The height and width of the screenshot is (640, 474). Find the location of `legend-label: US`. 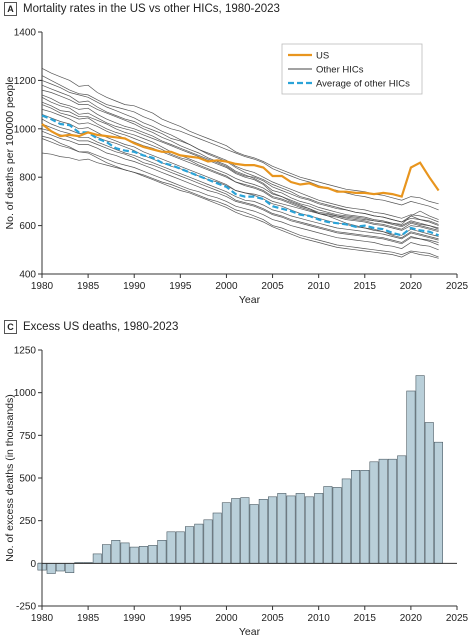

legend-label: US is located at coordinates (322, 56).